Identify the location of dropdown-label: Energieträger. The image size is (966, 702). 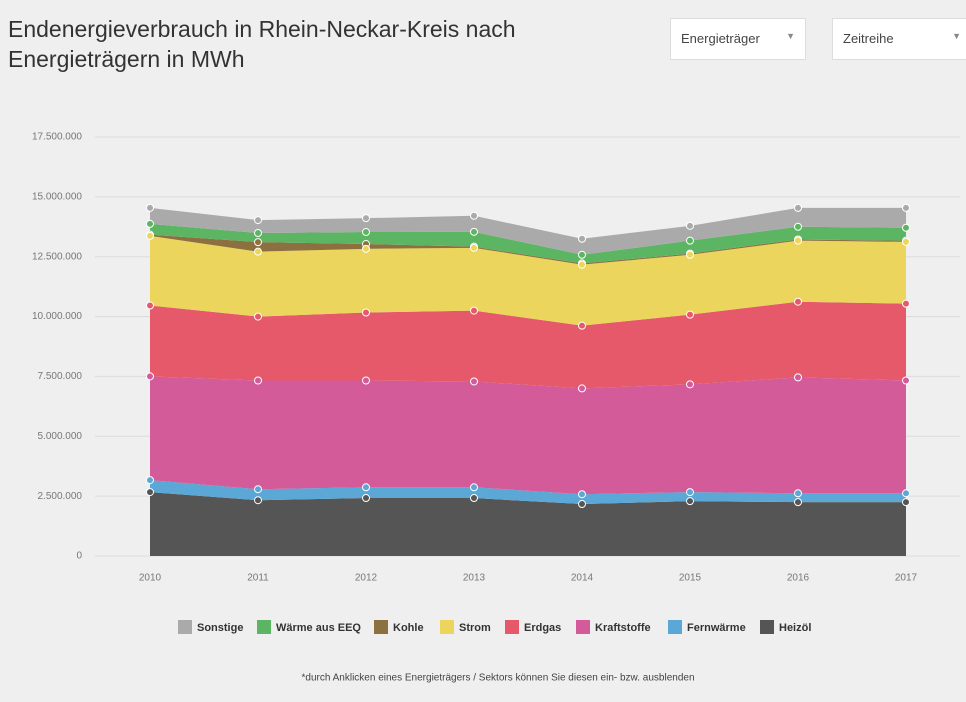
(720, 38).